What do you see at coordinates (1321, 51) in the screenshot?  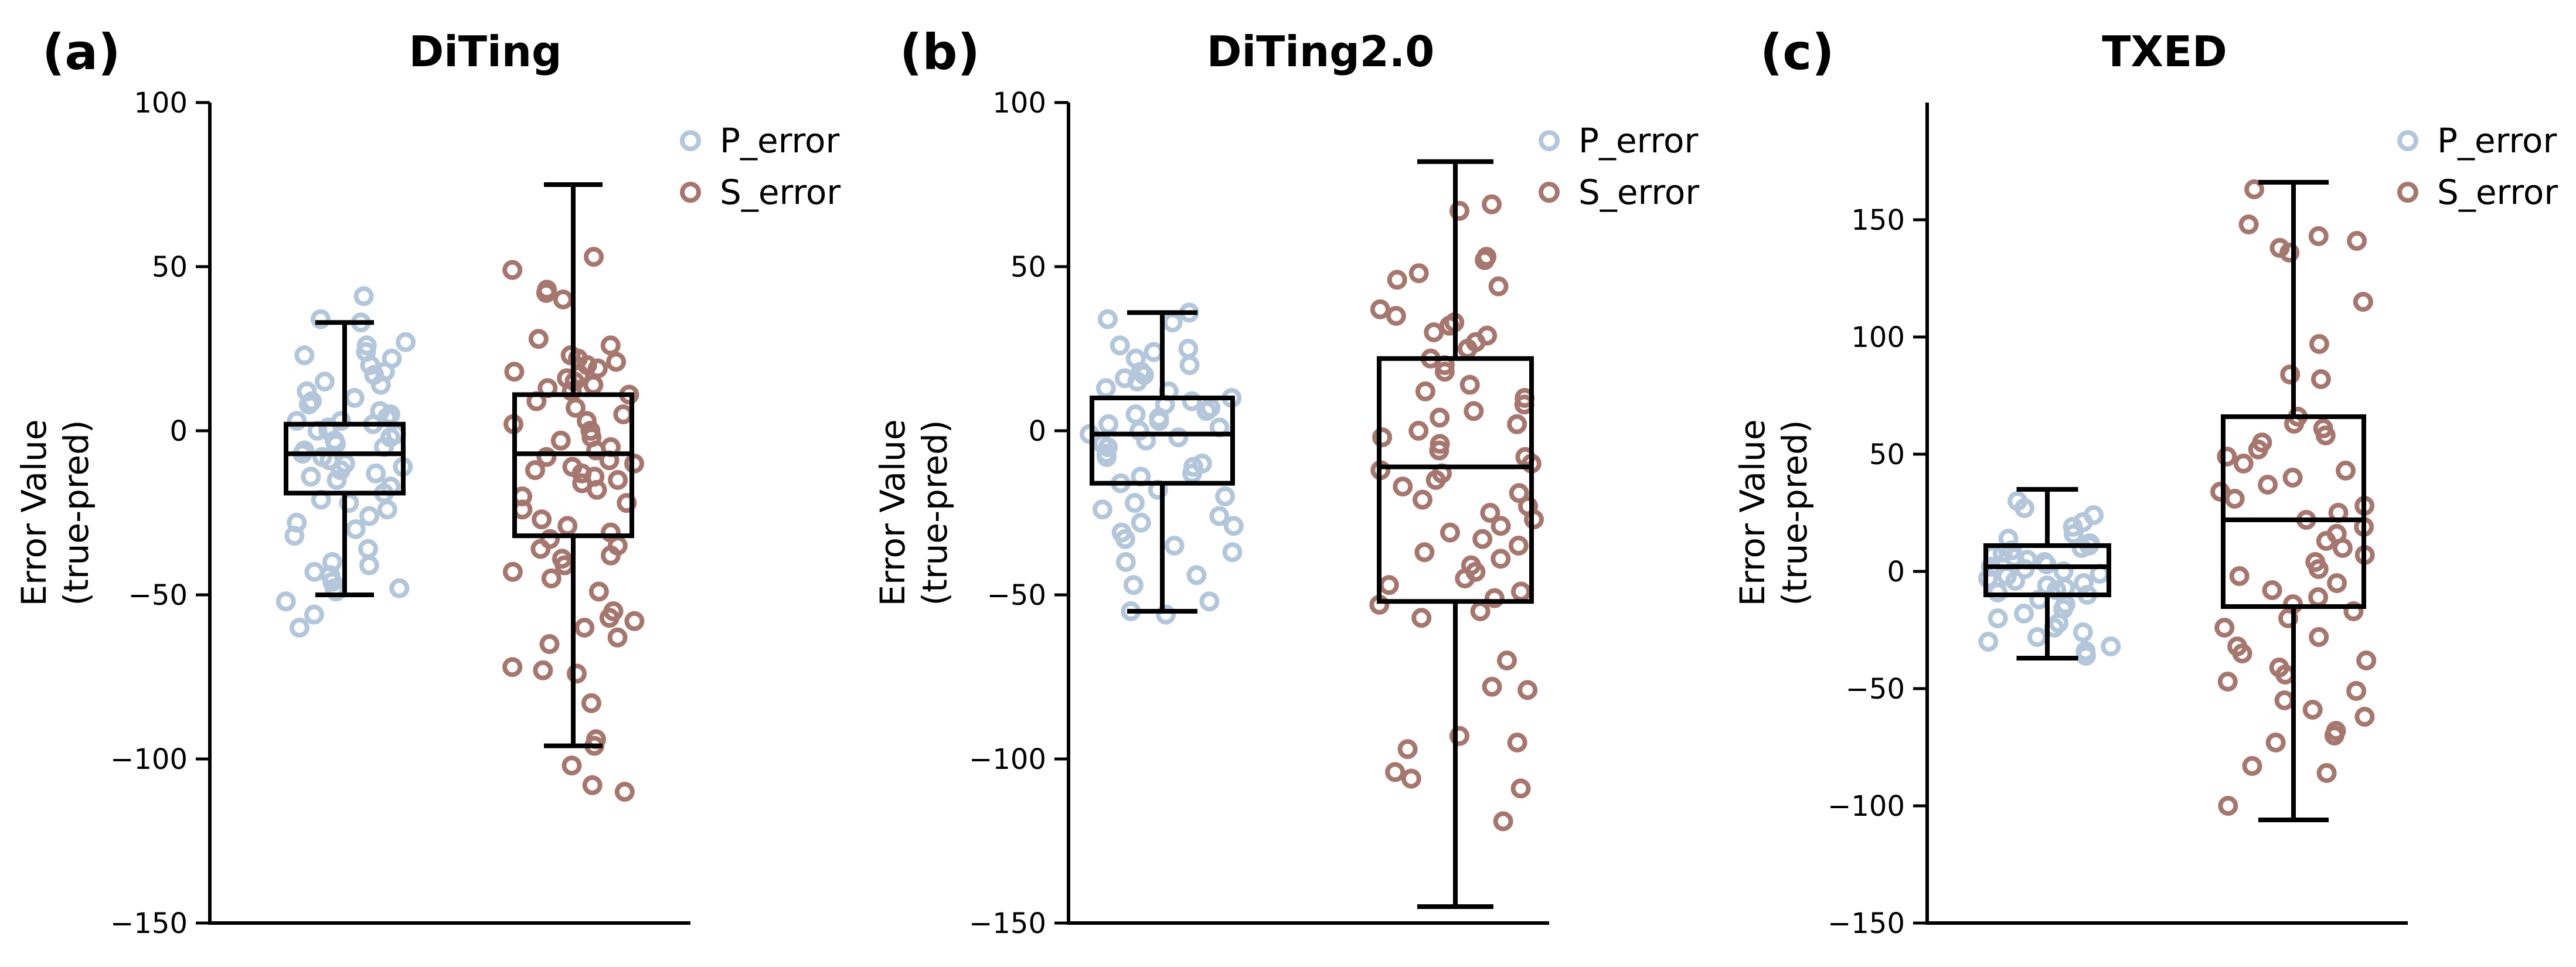 I see `panel-title: DiTing2.0` at bounding box center [1321, 51].